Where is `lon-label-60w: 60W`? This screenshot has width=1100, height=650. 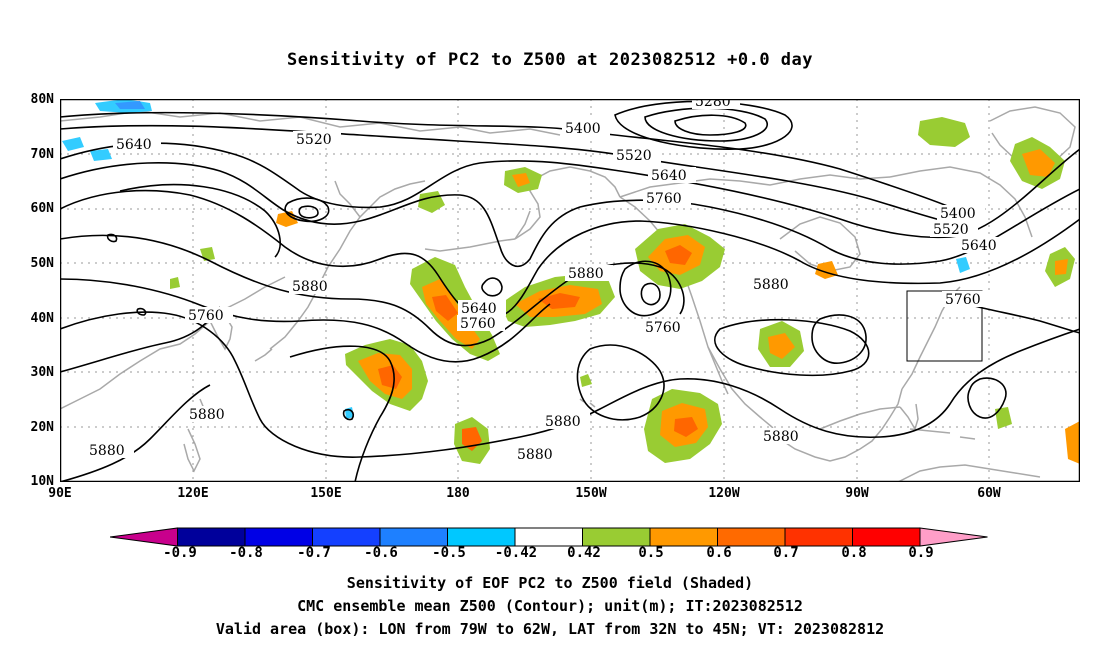 lon-label-60w: 60W is located at coordinates (989, 493).